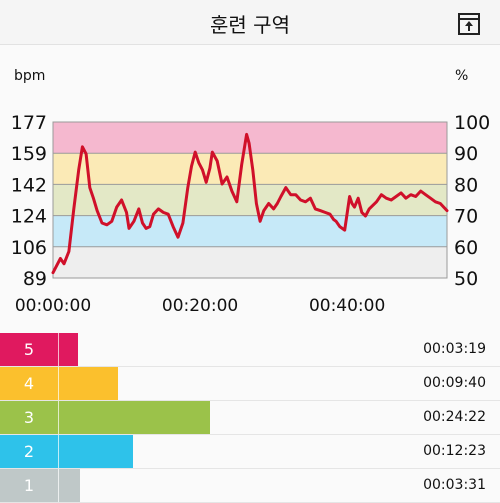  Describe the element at coordinates (466, 248) in the screenshot. I see `percent-tick-label: 60` at that location.